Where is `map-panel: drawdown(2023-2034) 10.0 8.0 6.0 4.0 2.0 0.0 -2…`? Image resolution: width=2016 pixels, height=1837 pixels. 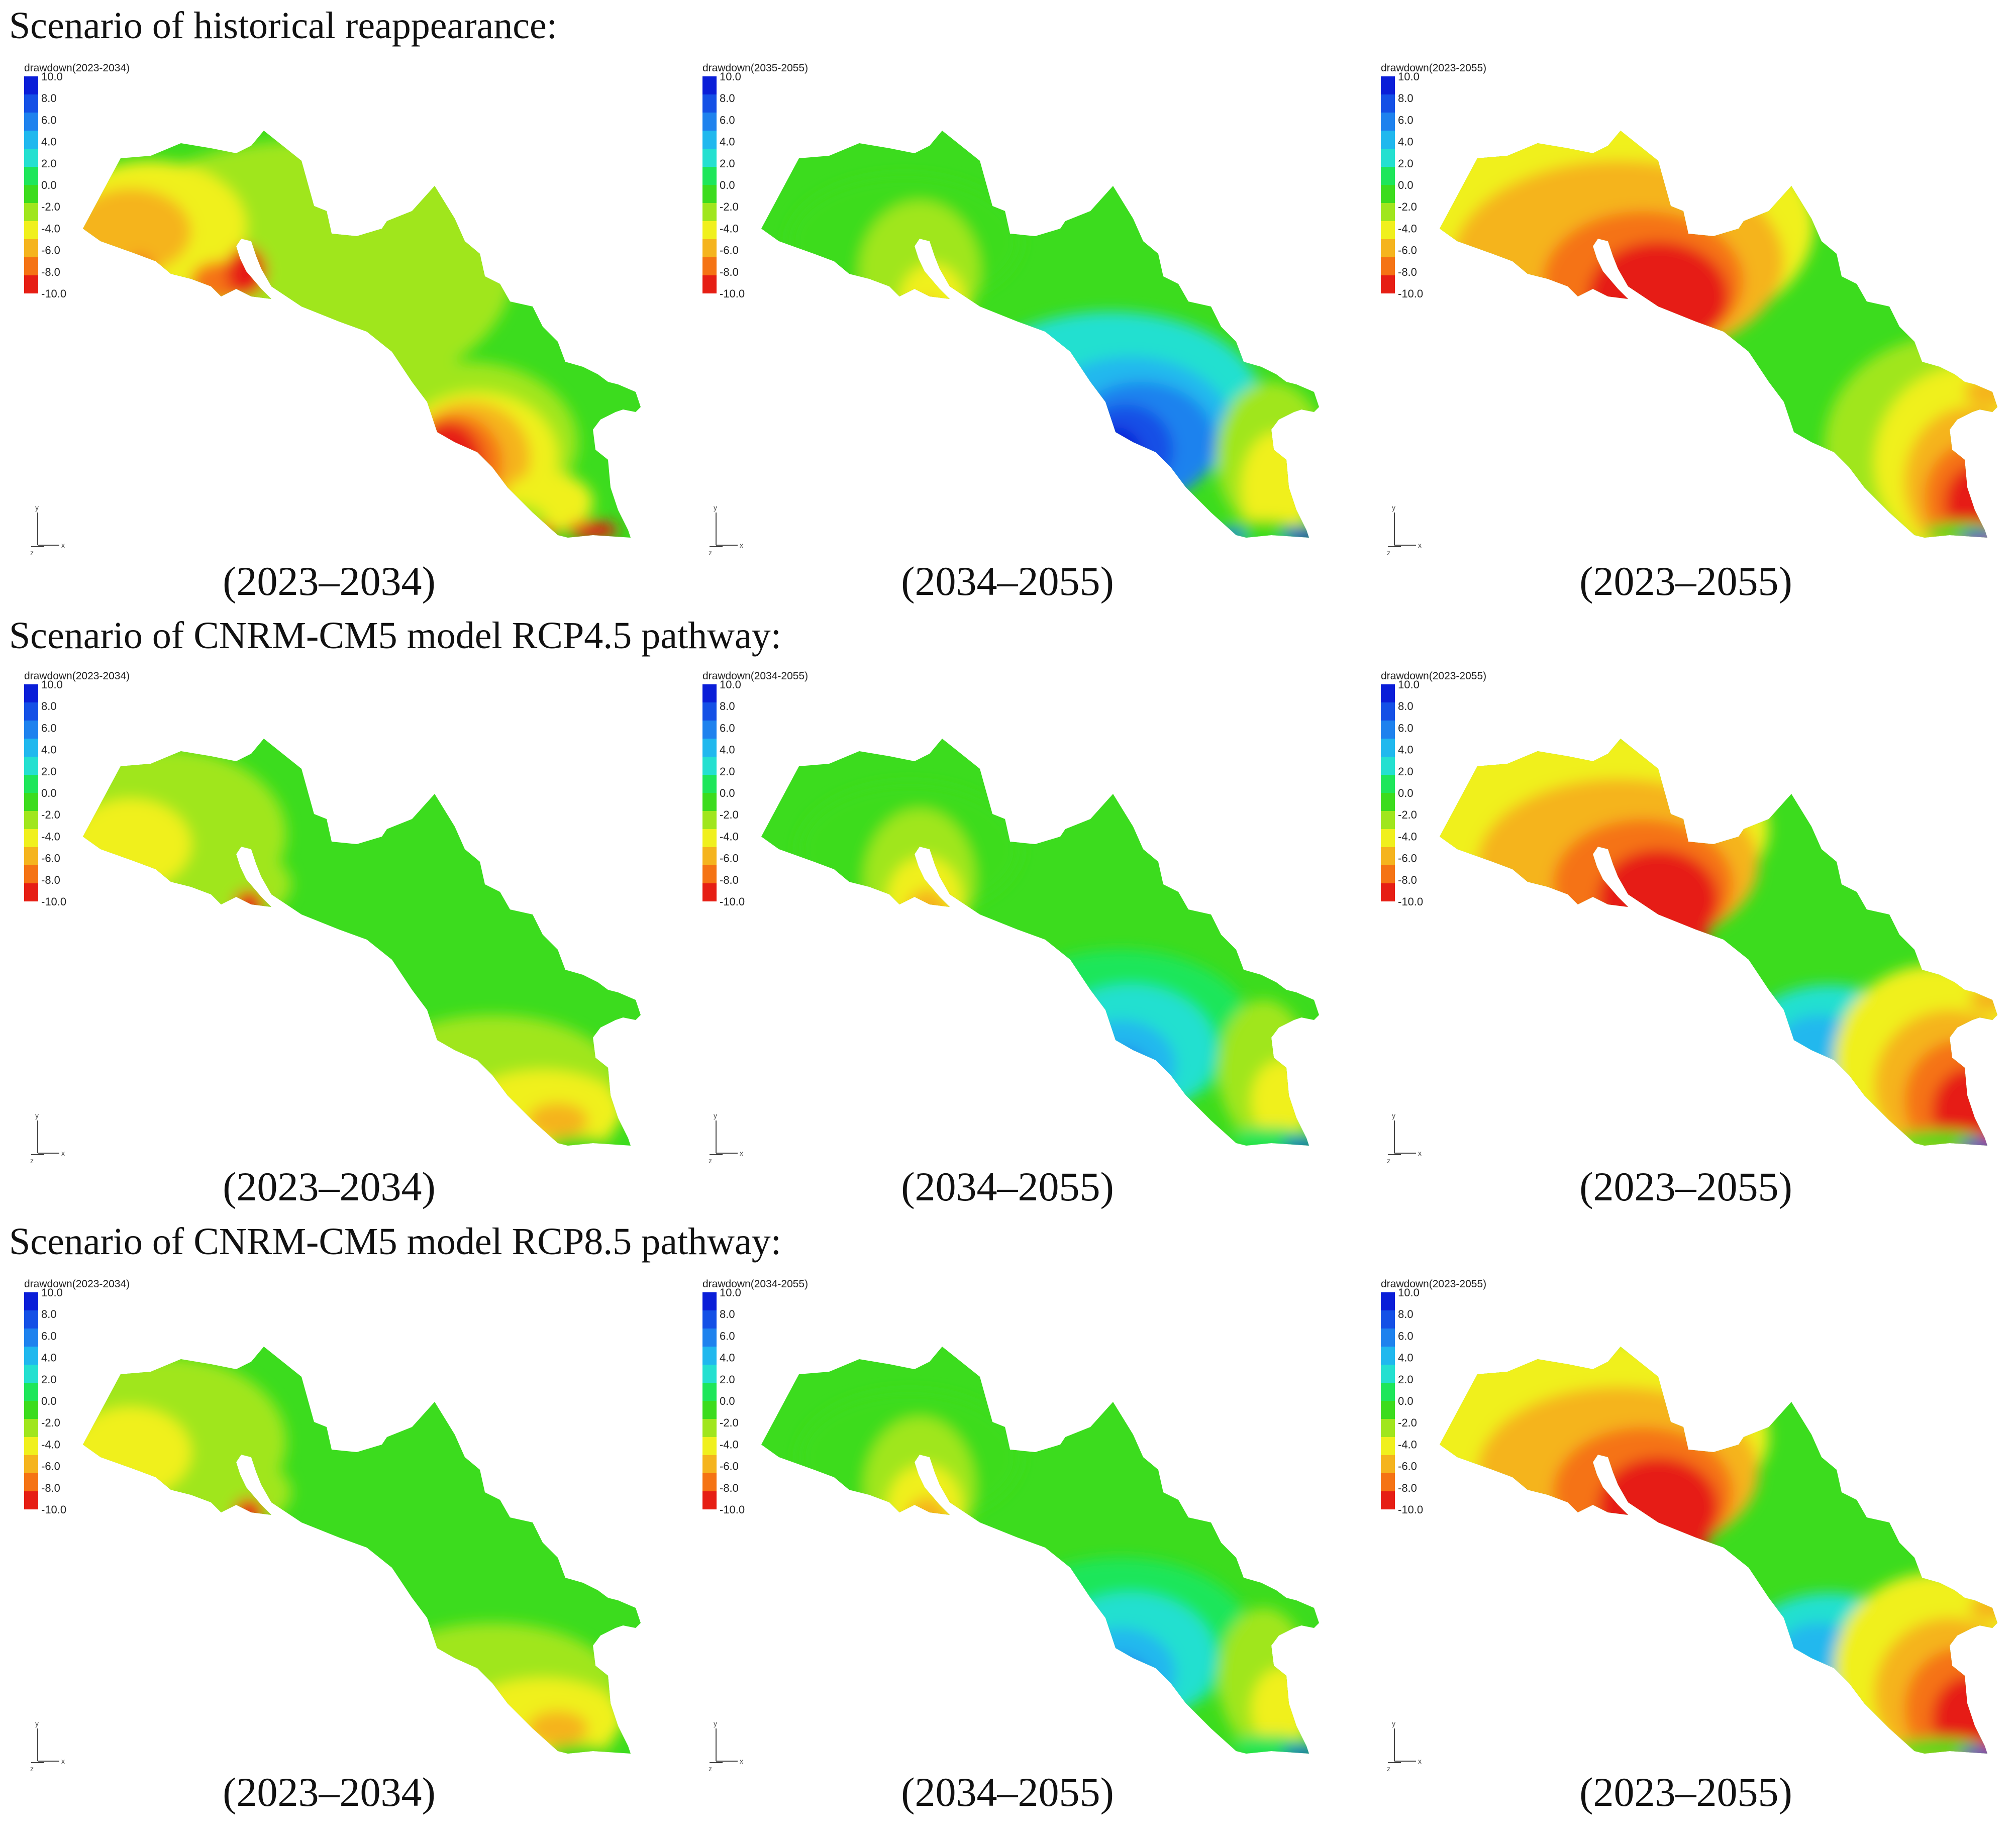 map-panel: drawdown(2023-2034) 10.0 8.0 6.0 4.0 2.0 0.0 -2… is located at coordinates (329, 1532).